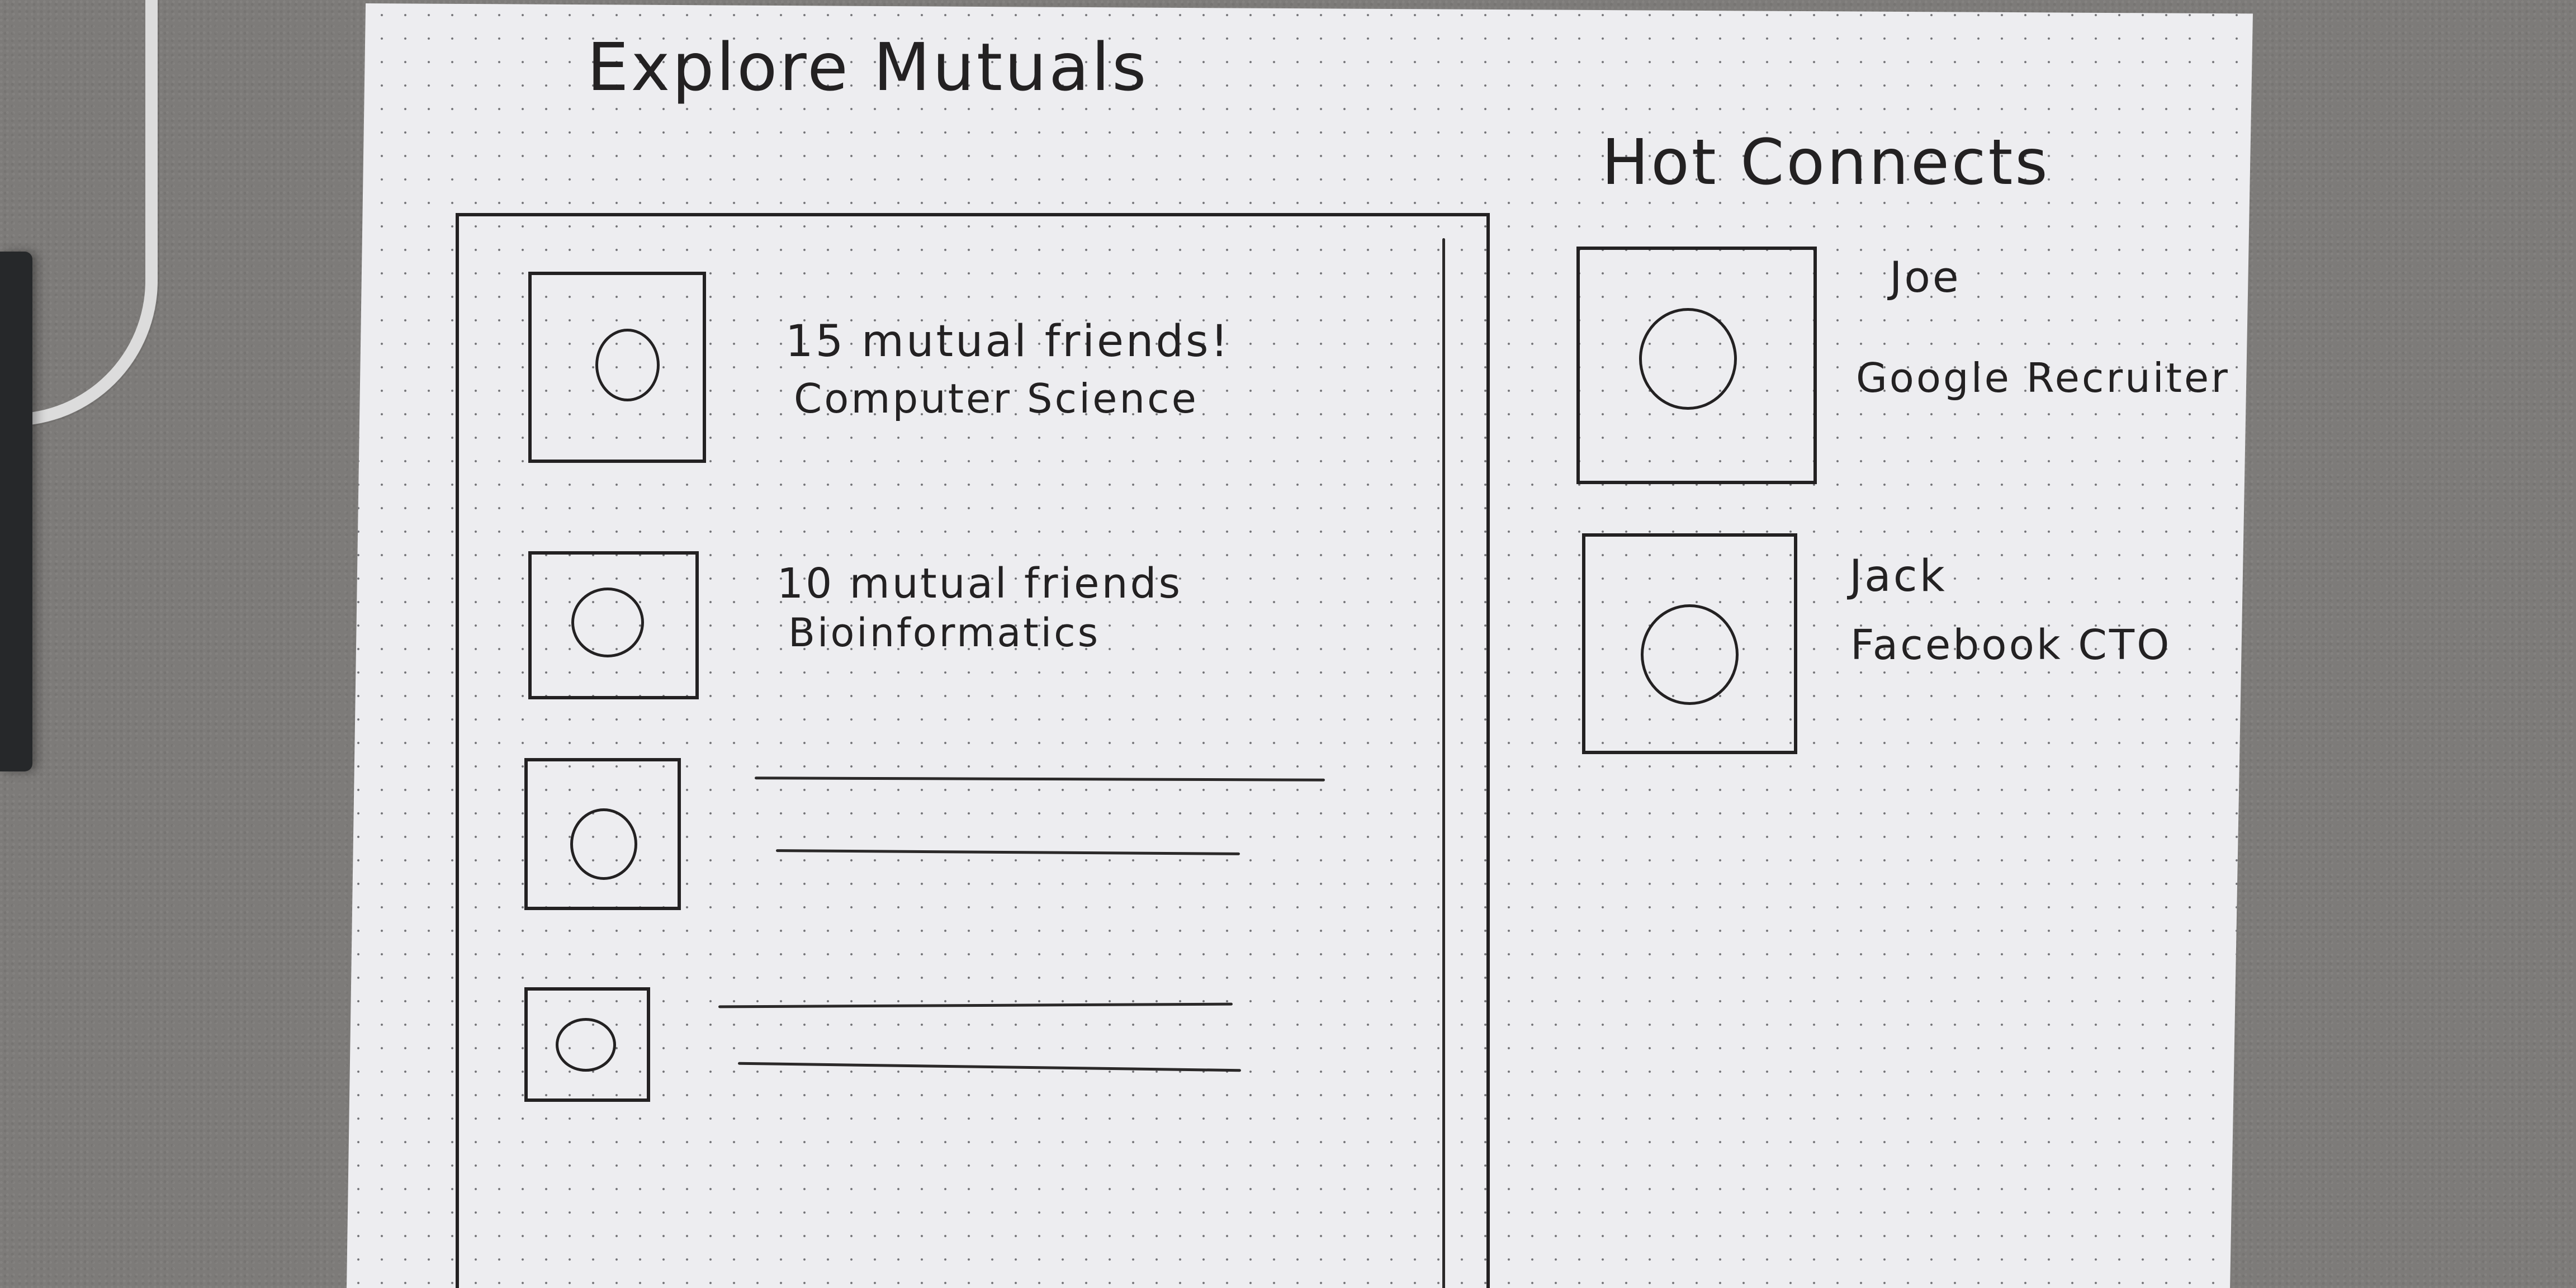 Image resolution: width=2576 pixels, height=1288 pixels. What do you see at coordinates (16, 511) in the screenshot?
I see `desk-device` at bounding box center [16, 511].